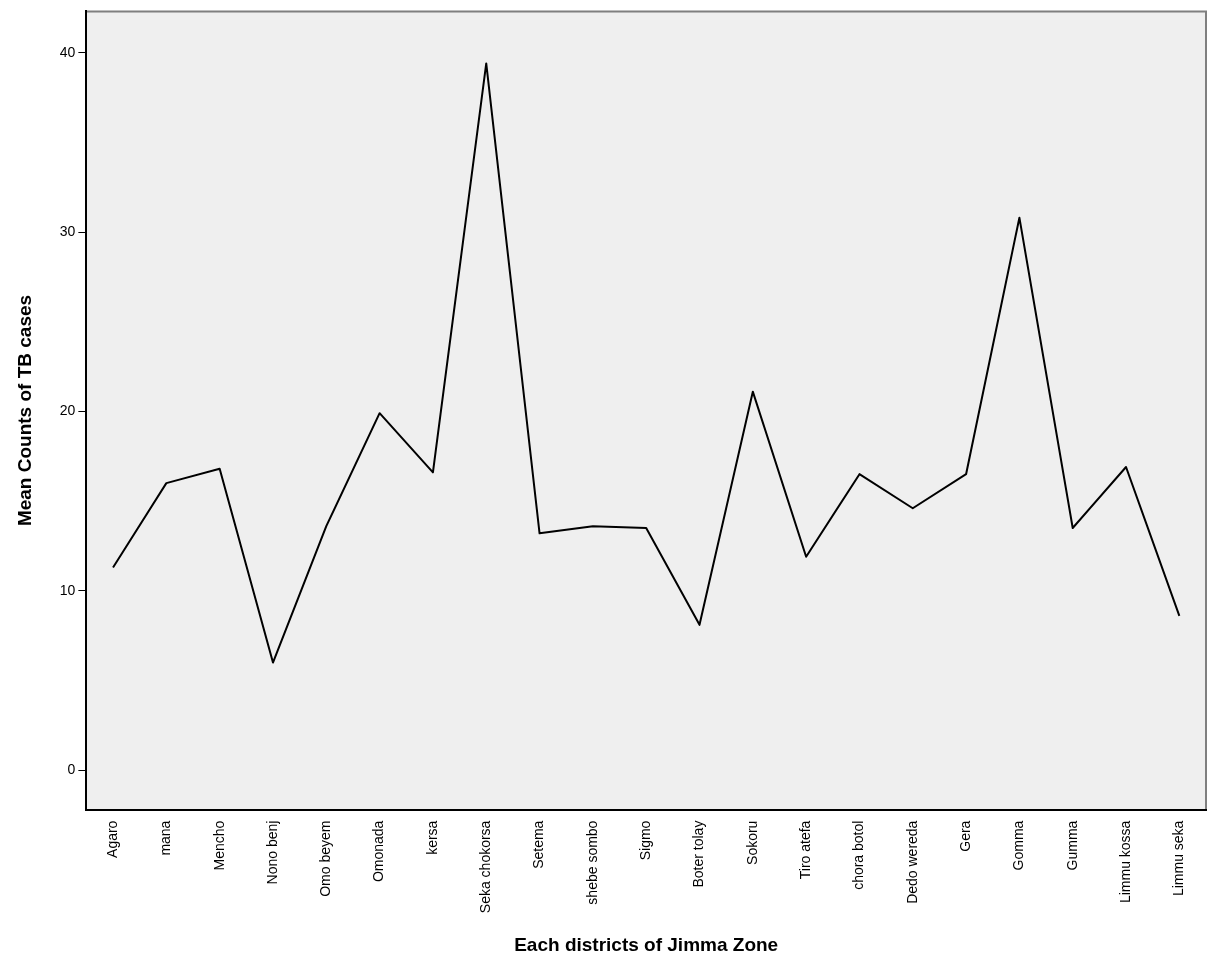 Image resolution: width=1207 pixels, height=971 pixels. What do you see at coordinates (751, 842) in the screenshot?
I see `x-tick-label: Sokoru` at bounding box center [751, 842].